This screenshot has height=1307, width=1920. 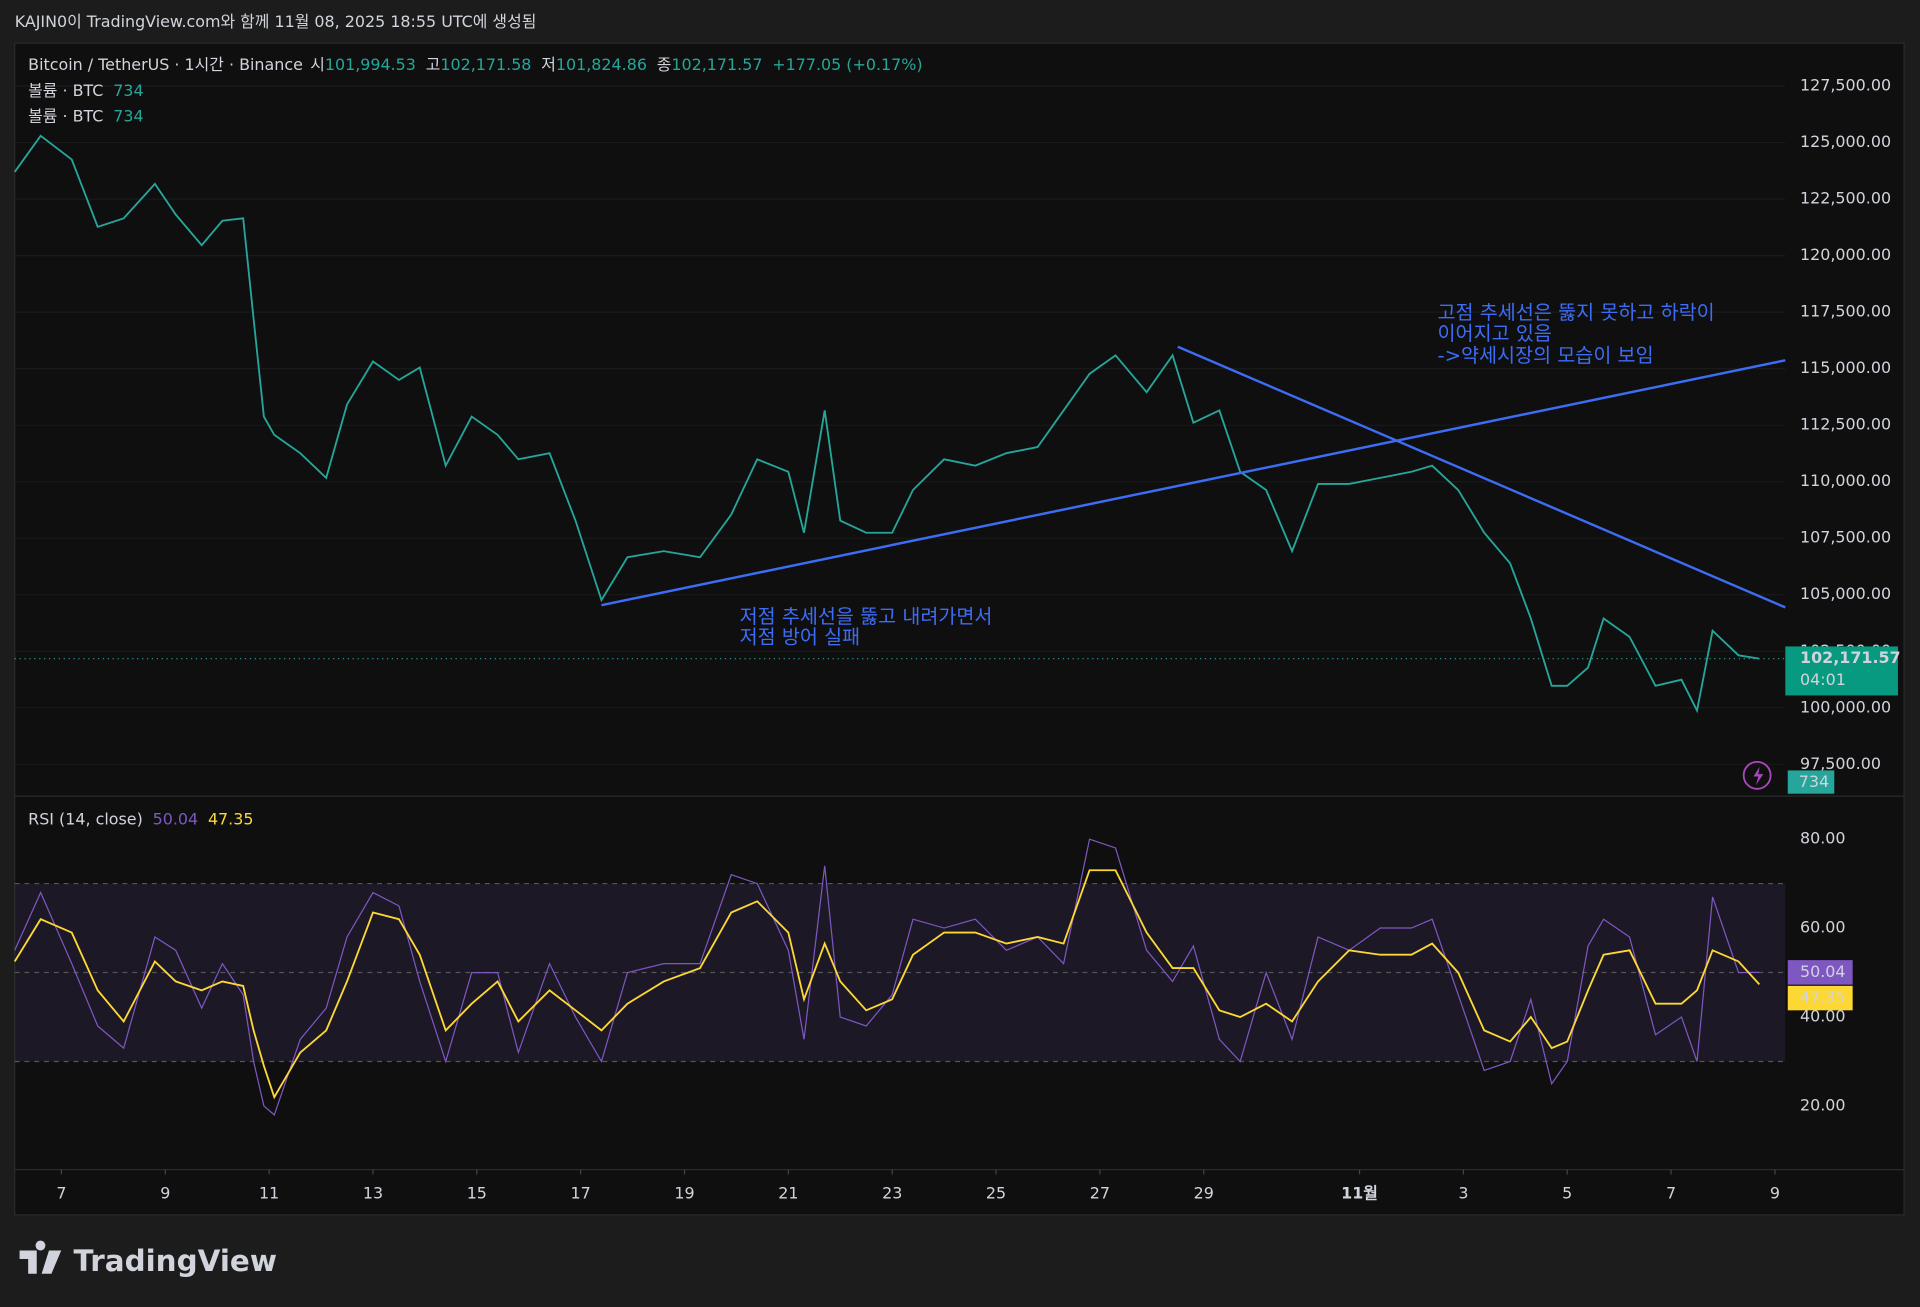 I want to click on x-tick-label: 19, so click(x=684, y=1193).